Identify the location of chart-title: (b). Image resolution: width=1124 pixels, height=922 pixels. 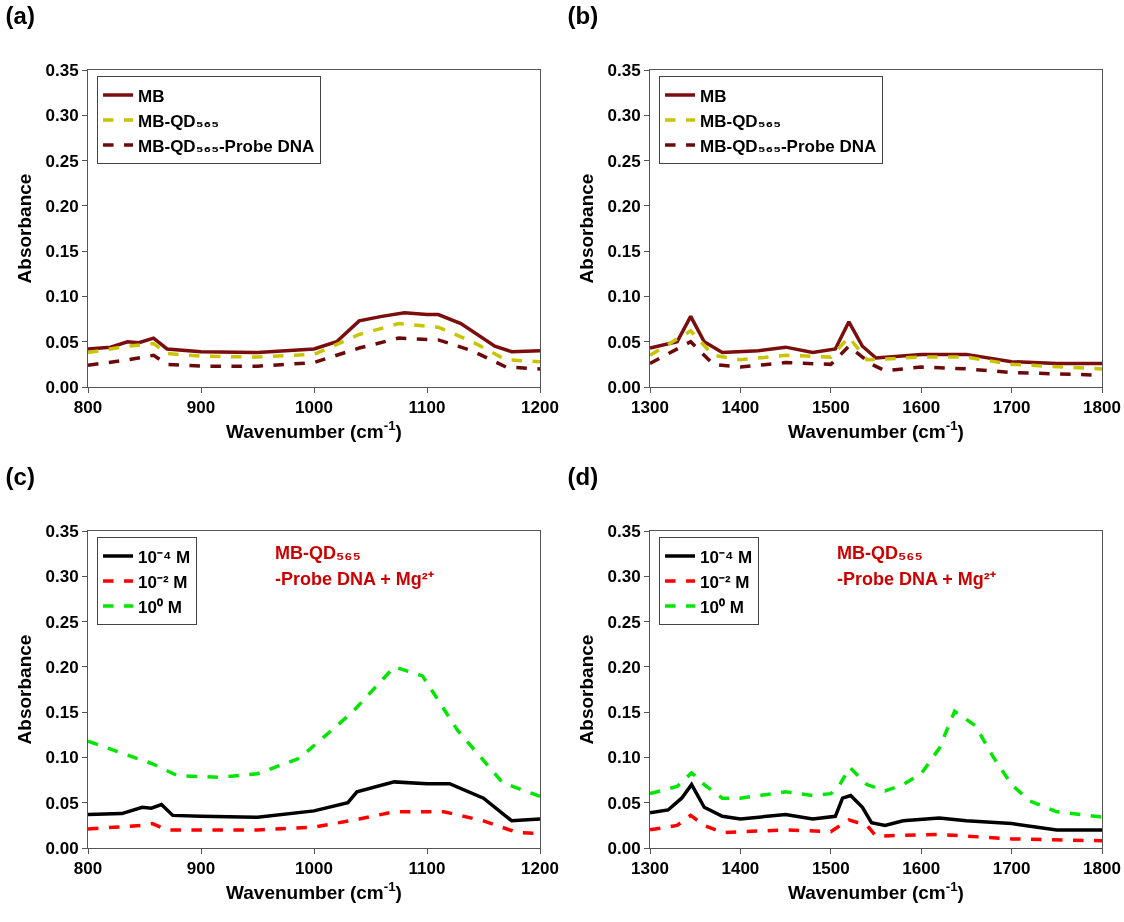
(583, 15).